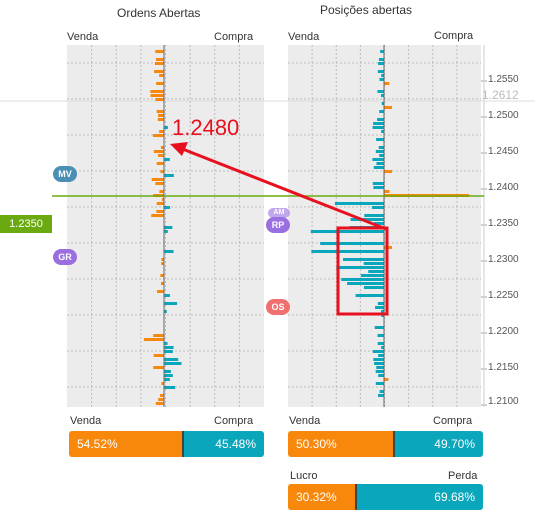  Describe the element at coordinates (503, 151) in the screenshot. I see `price-tick: 1.2450` at that location.